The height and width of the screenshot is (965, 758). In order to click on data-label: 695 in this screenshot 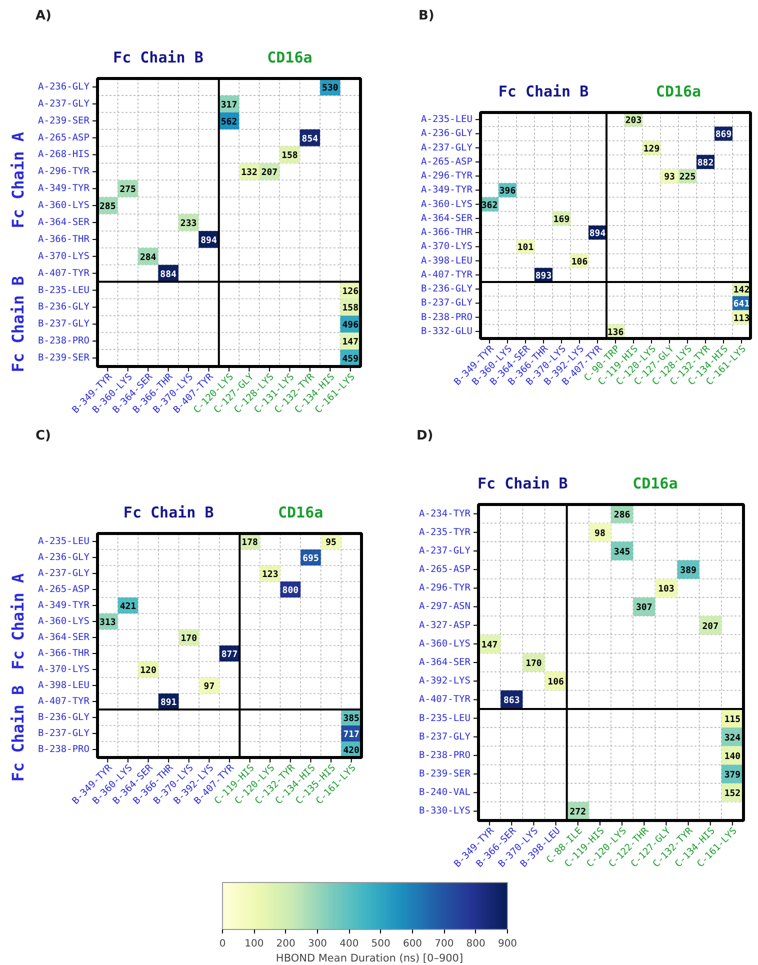, I will do `click(310, 559)`.